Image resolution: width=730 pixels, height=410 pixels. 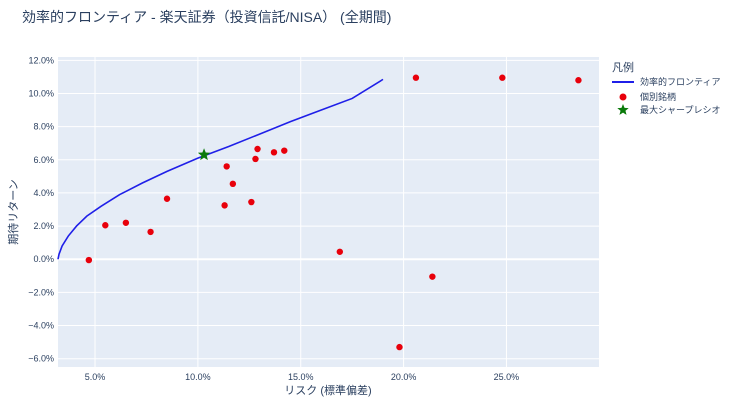 What do you see at coordinates (658, 96) in the screenshot?
I see `legend-label-assets: 個別銘柄` at bounding box center [658, 96].